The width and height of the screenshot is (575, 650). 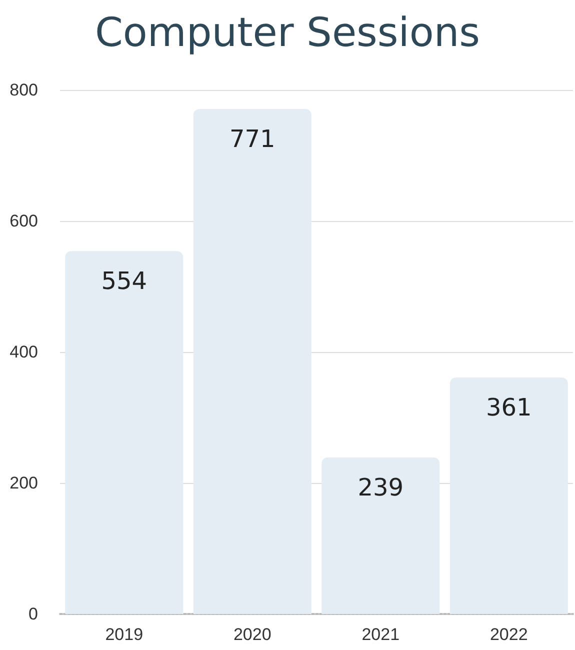 What do you see at coordinates (287, 33) in the screenshot?
I see `chart-title: Computer Sessions` at bounding box center [287, 33].